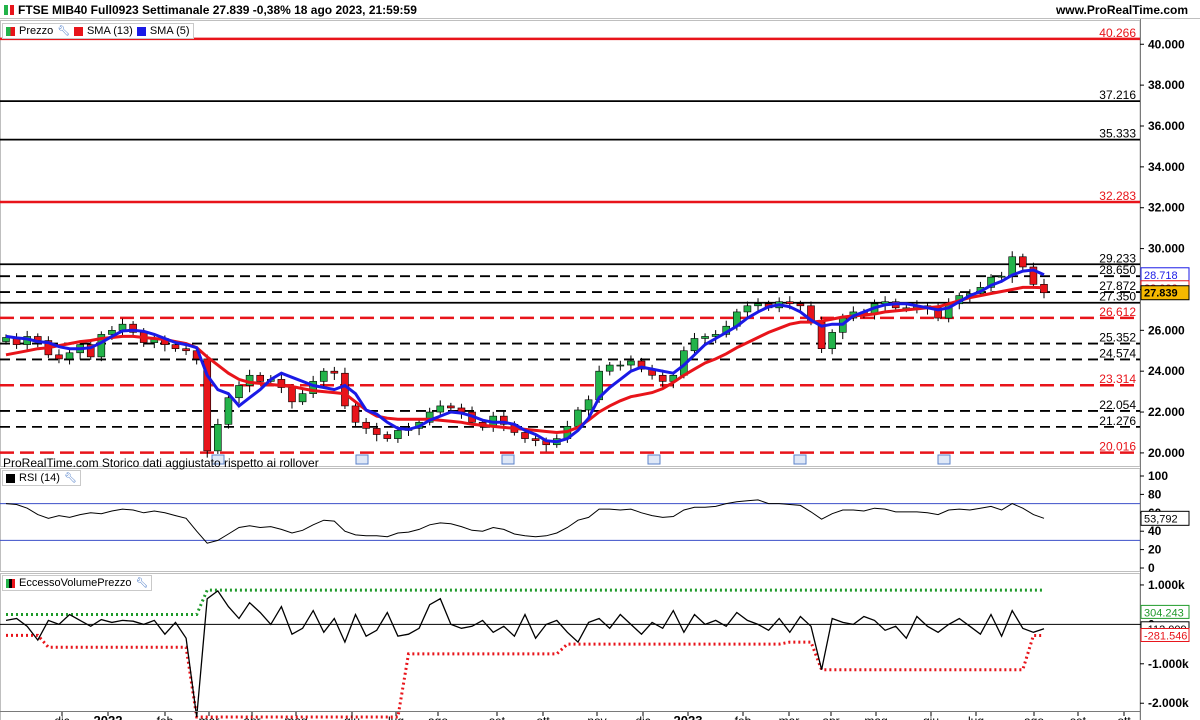 The image size is (1200, 720). Describe the element at coordinates (875, 717) in the screenshot. I see `time-tick-label: mag` at that location.